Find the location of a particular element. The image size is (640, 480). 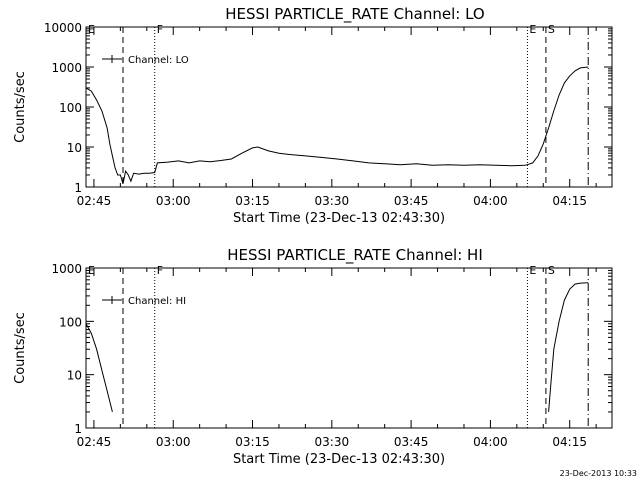

y-tick-label: 10000 is located at coordinates (63, 28).